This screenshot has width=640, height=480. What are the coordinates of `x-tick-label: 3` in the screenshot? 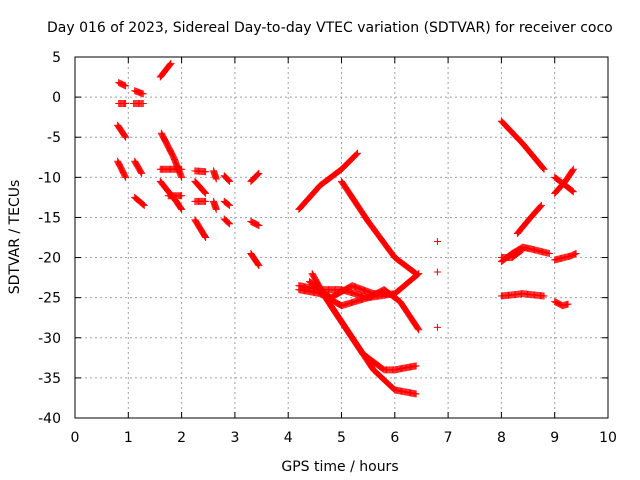 It's located at (234, 438).